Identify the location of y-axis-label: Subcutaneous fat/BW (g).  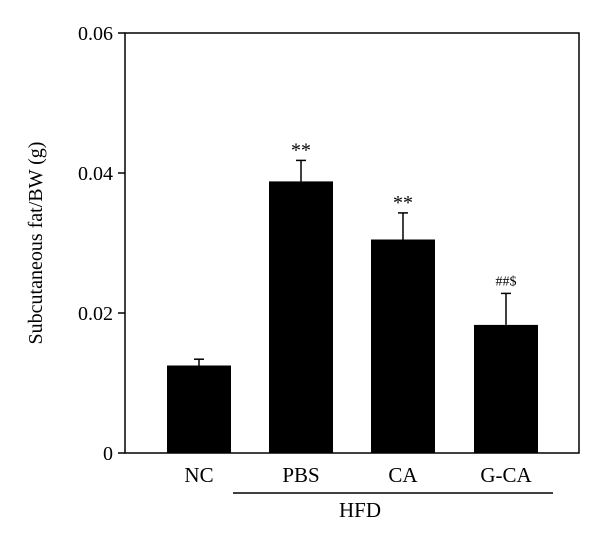
(36, 243).